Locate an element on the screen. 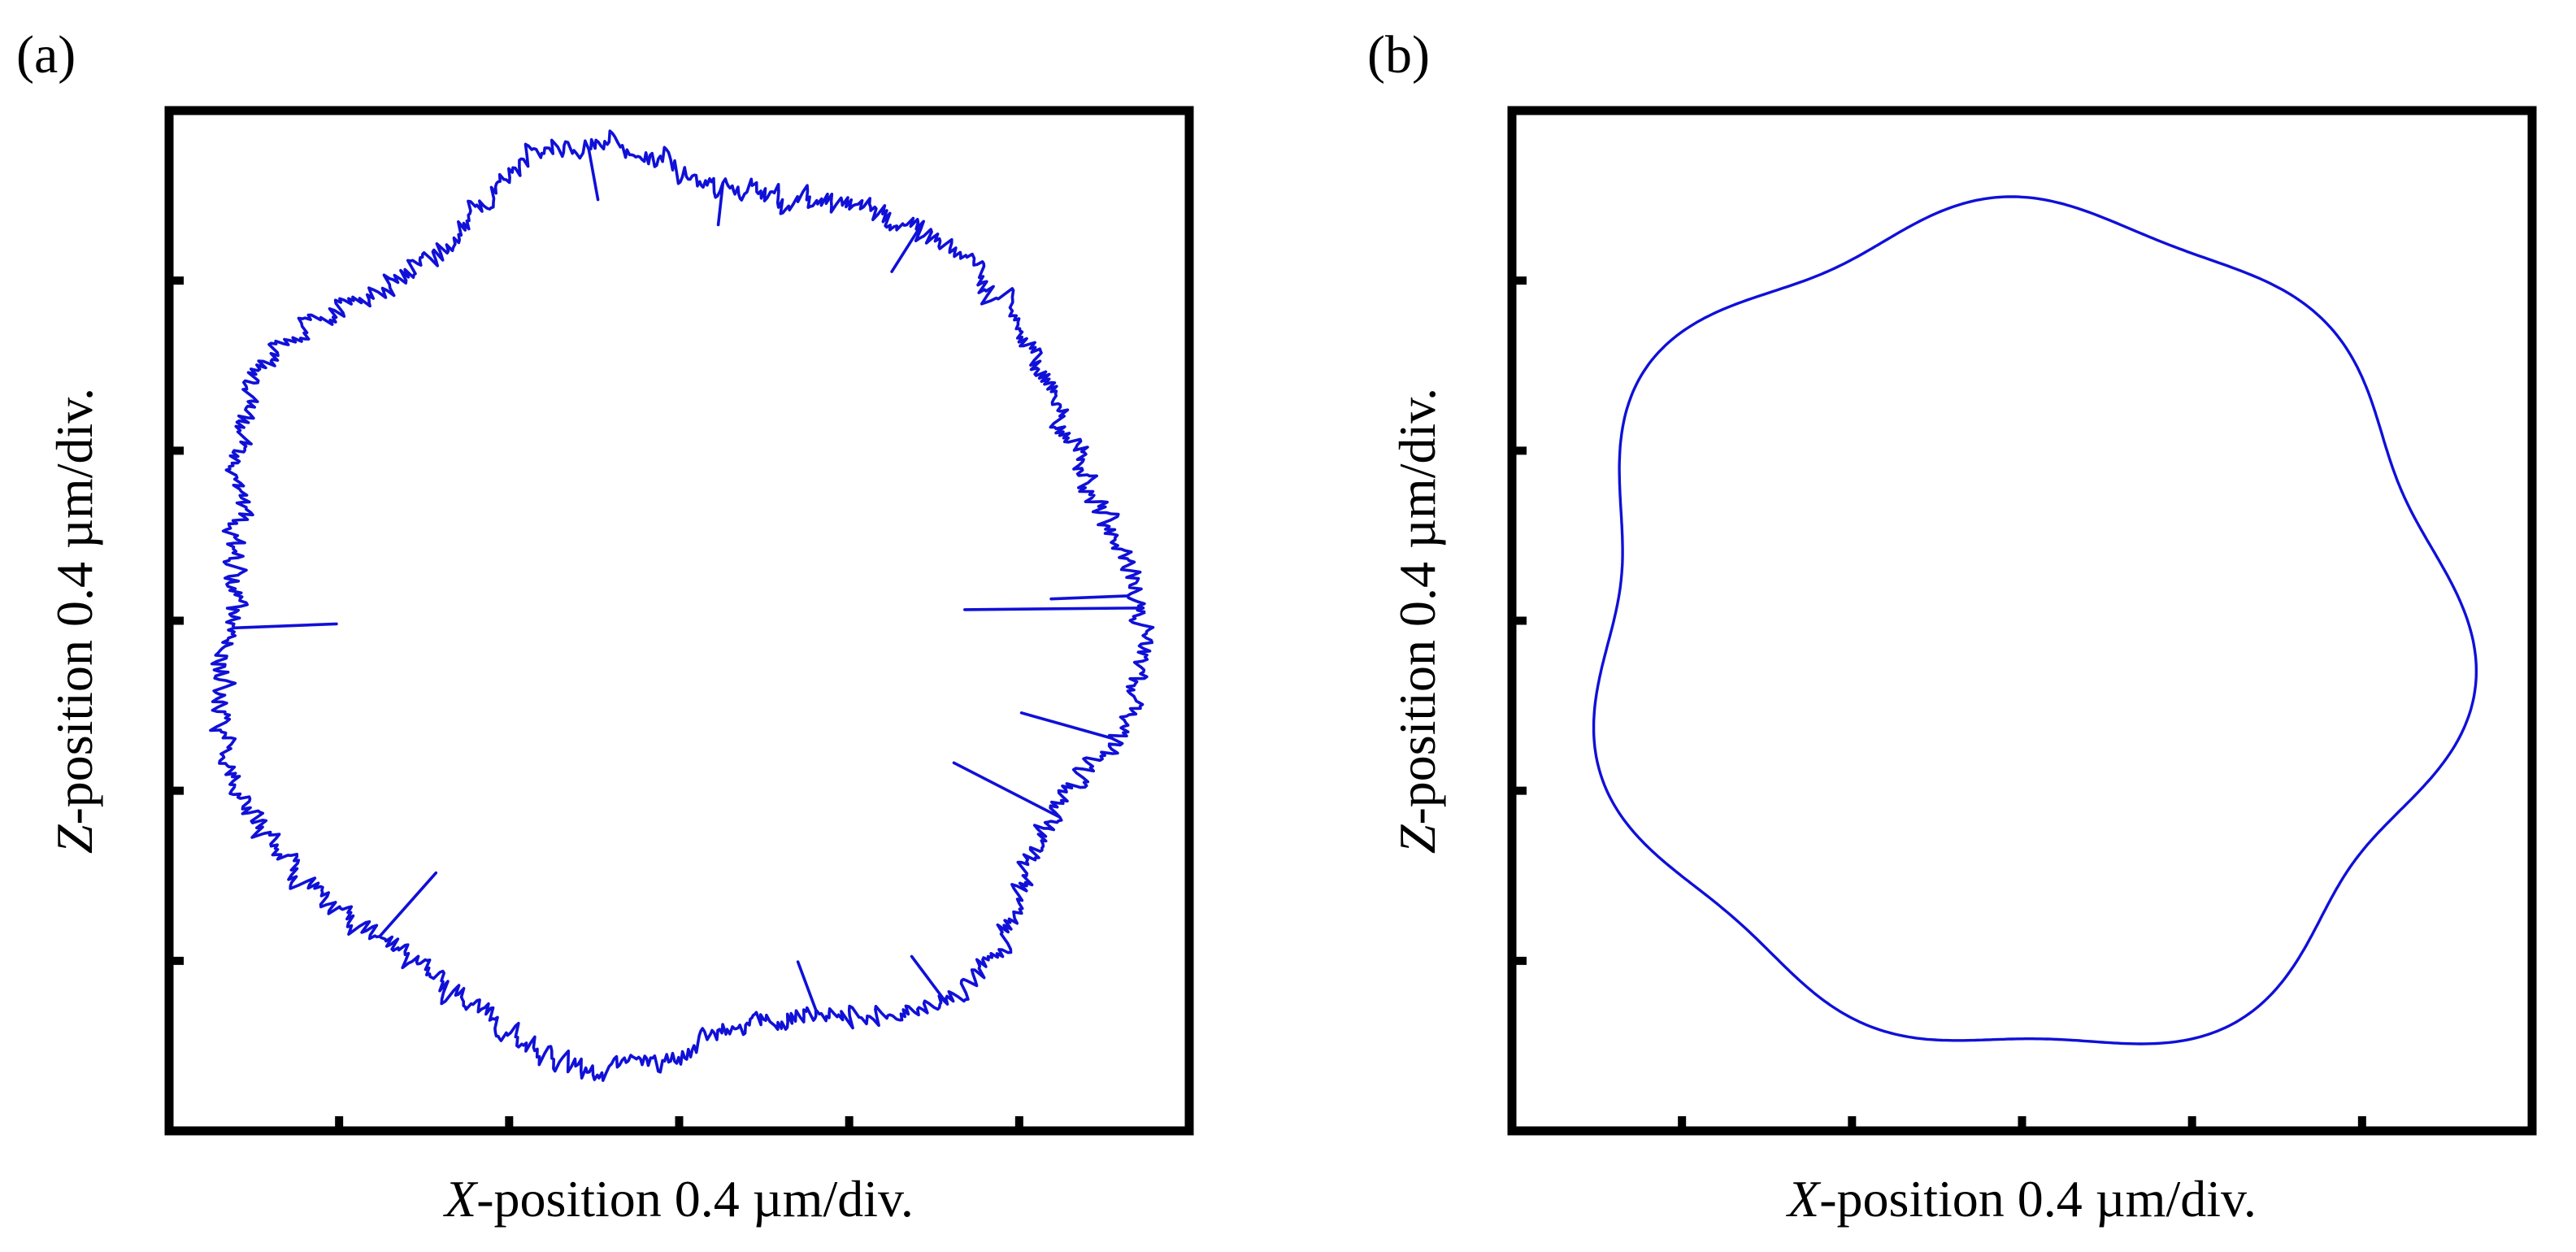 The image size is (2576, 1252). x-axis-text-a: -position 0.4 µm/div. is located at coordinates (695, 1199).